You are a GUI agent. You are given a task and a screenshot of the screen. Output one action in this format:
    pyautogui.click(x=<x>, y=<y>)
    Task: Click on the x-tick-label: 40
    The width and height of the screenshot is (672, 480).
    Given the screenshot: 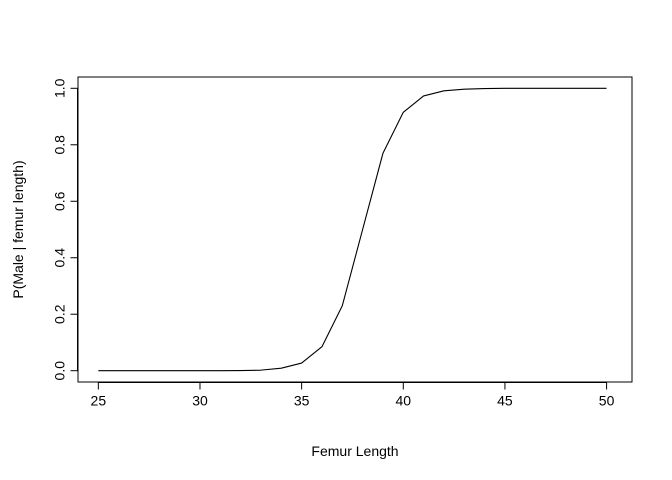 What is the action you would take?
    pyautogui.click(x=403, y=401)
    